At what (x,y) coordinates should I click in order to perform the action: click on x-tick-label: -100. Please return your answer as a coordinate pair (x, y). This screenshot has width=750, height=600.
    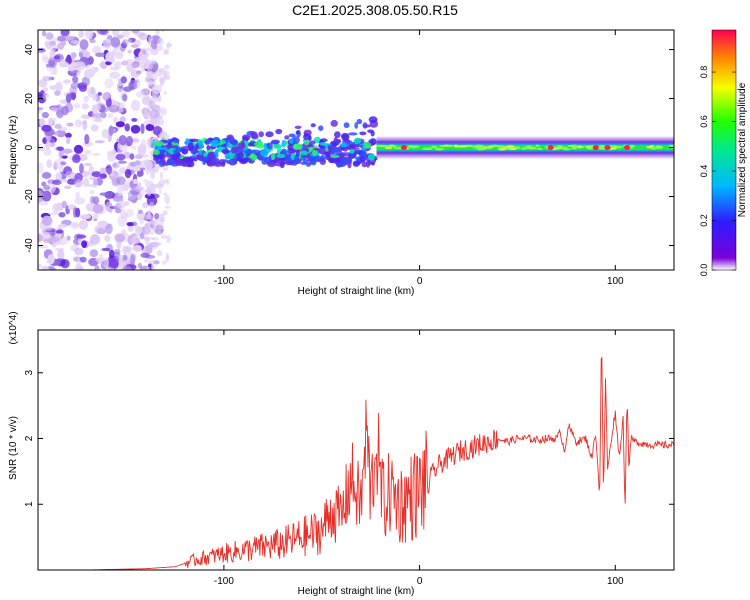
    Looking at the image, I should click on (224, 281).